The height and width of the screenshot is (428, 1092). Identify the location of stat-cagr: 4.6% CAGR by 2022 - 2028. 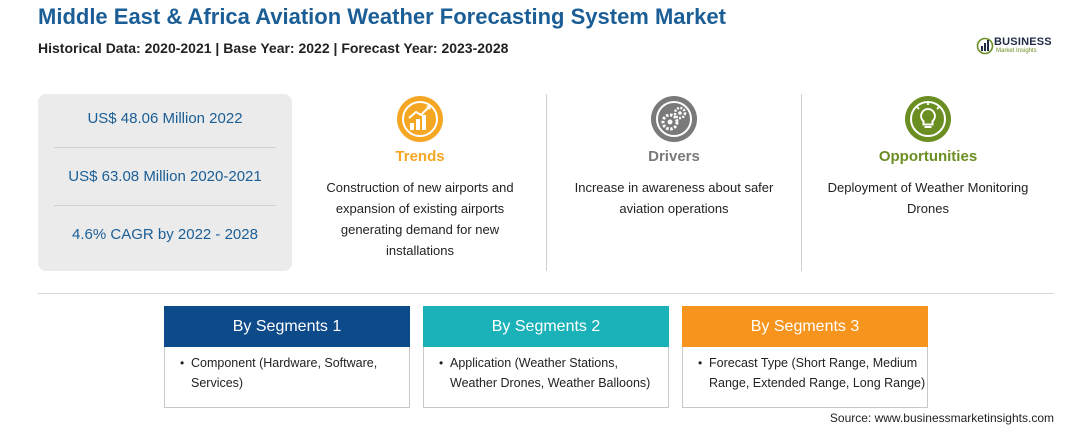
(165, 234).